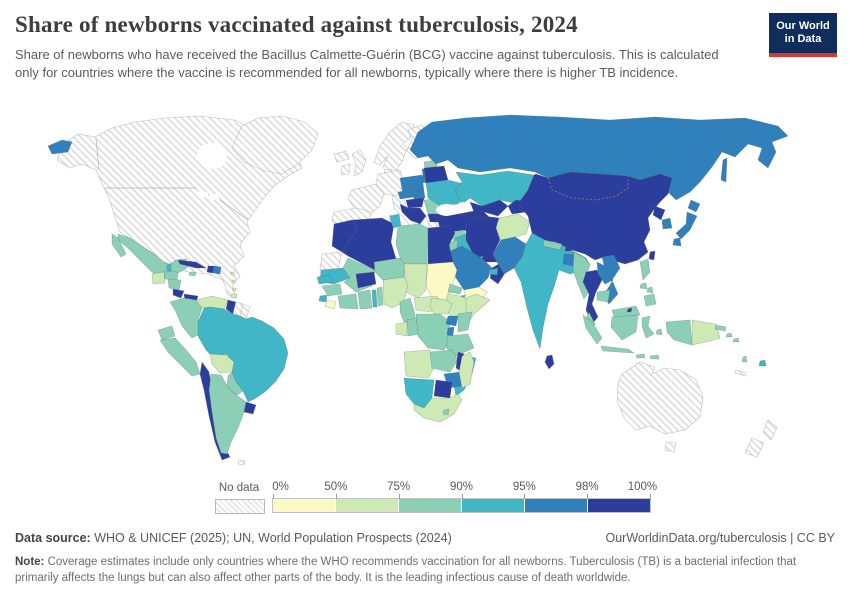 The image size is (850, 600). What do you see at coordinates (394, 148) in the screenshot?
I see `region-norway-sweden` at bounding box center [394, 148].